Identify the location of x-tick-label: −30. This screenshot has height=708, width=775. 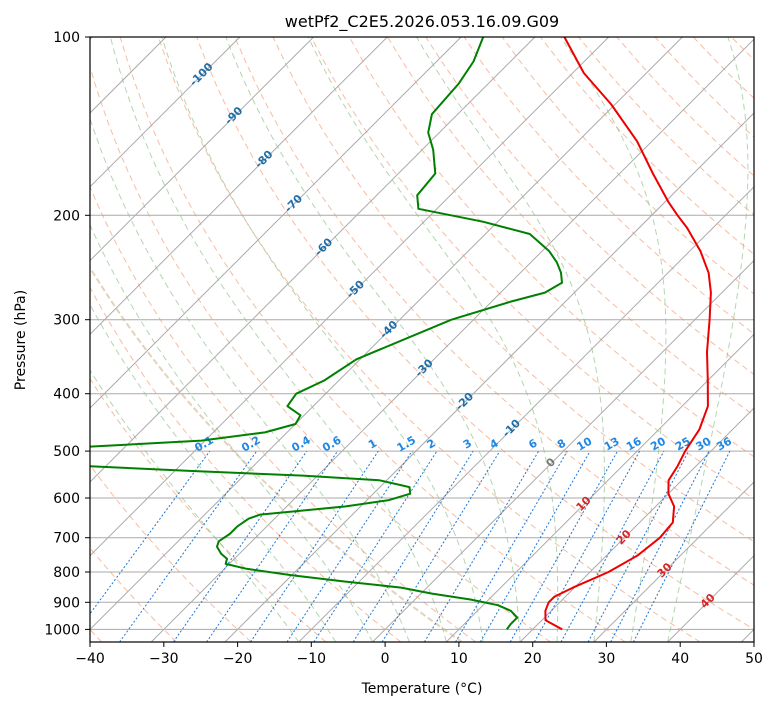
(164, 659).